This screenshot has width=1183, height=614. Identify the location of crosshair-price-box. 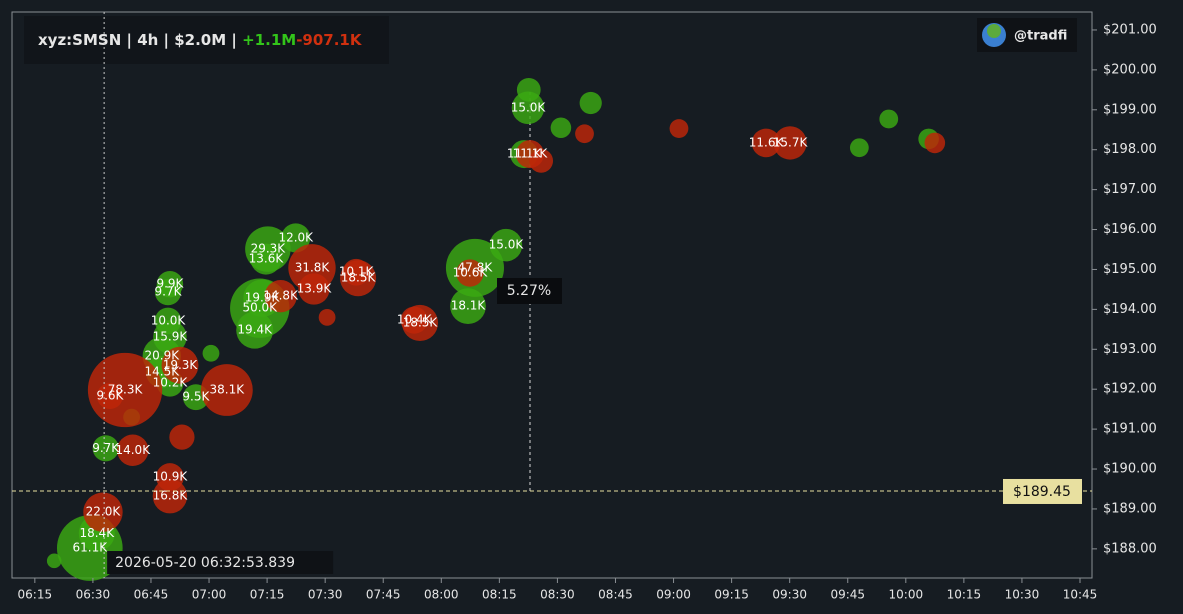
(1042, 491).